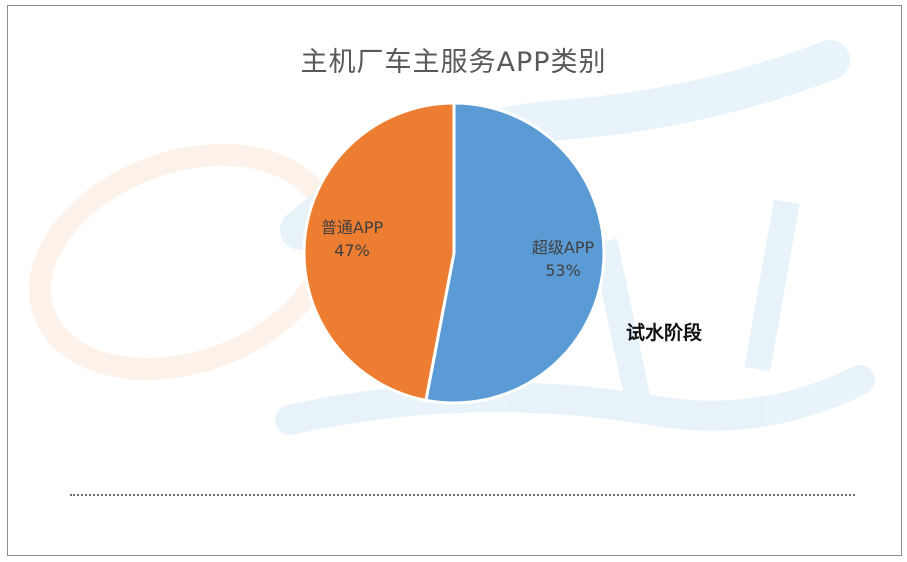 This screenshot has height=562, width=907. What do you see at coordinates (563, 270) in the screenshot?
I see `slice-percent: 53%` at bounding box center [563, 270].